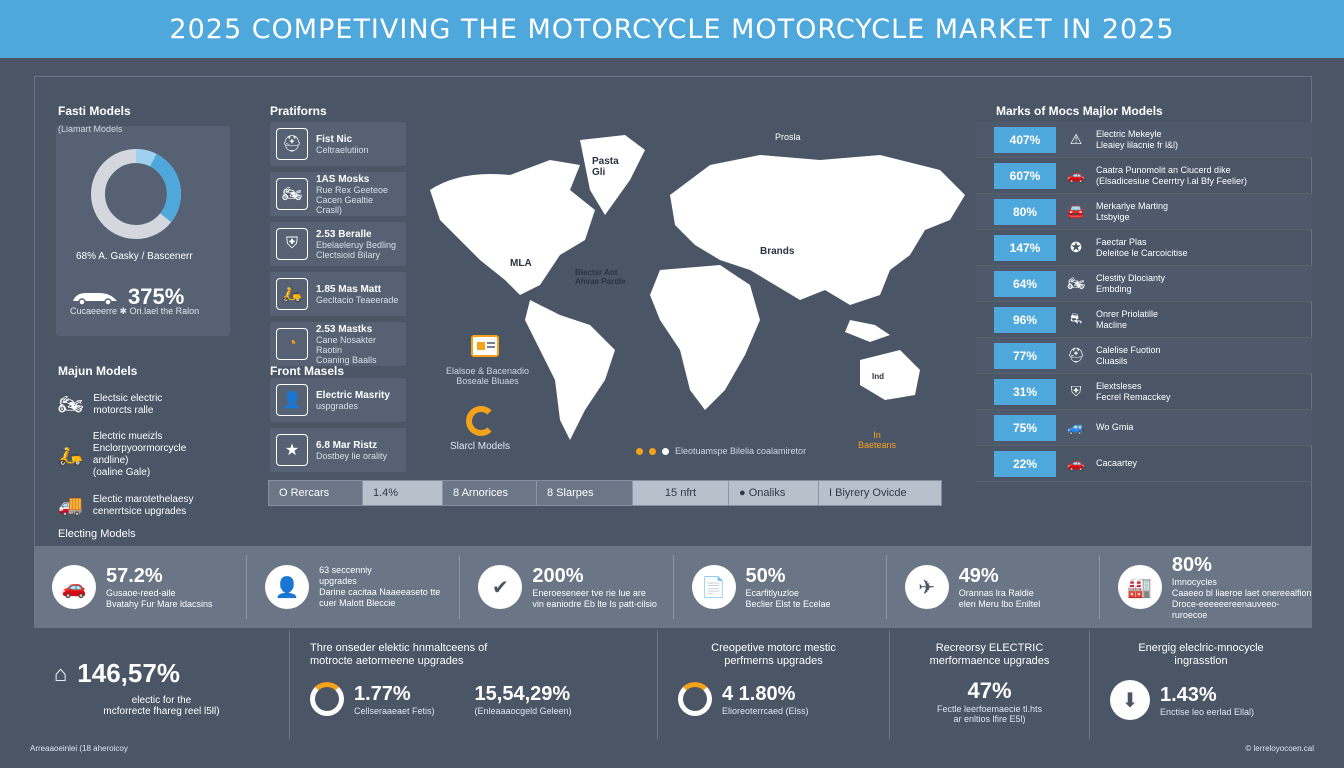 The image size is (1344, 768). I want to click on donut-segment-light, so click(136, 194).